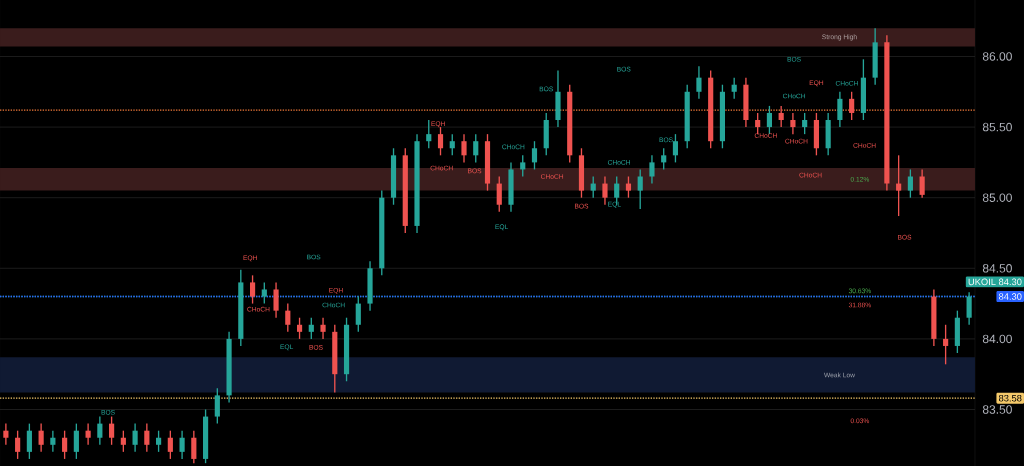  Describe the element at coordinates (997, 339) in the screenshot. I see `y-tick-label: 84.00` at that location.